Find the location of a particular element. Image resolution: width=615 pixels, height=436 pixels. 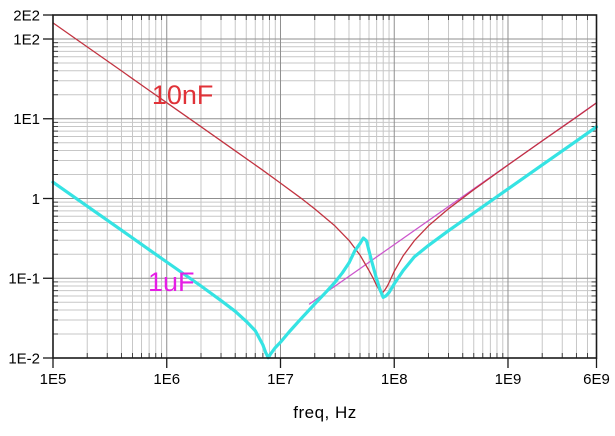

x-tick-label-1E6: 1E6 is located at coordinates (166, 379).